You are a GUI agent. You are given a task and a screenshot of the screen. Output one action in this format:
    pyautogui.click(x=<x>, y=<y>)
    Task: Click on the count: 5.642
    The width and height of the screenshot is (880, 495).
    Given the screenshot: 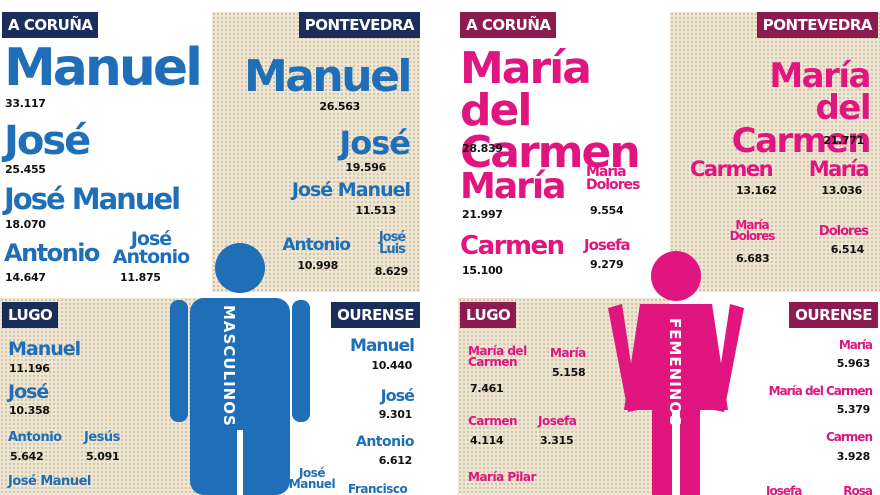 What is the action you would take?
    pyautogui.click(x=27, y=456)
    